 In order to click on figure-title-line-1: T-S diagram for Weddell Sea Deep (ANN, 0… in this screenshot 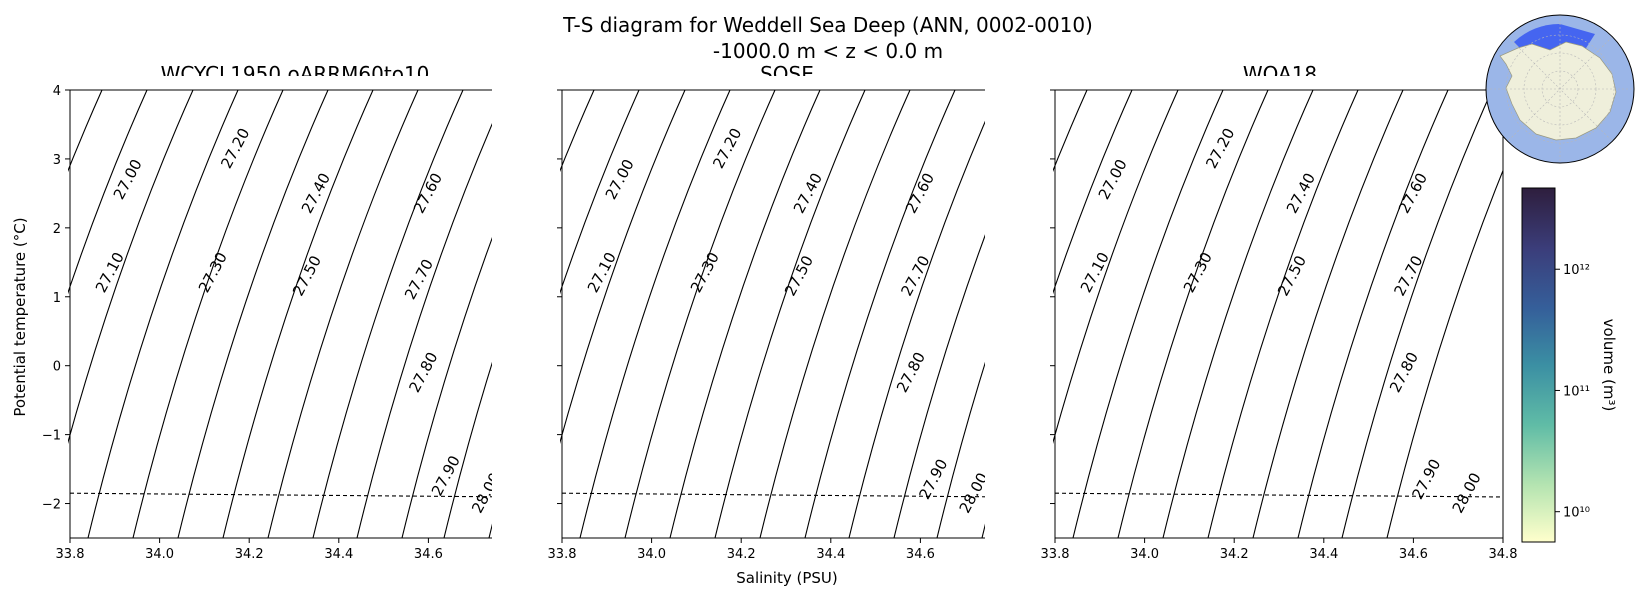, I will do `click(827, 25)`.